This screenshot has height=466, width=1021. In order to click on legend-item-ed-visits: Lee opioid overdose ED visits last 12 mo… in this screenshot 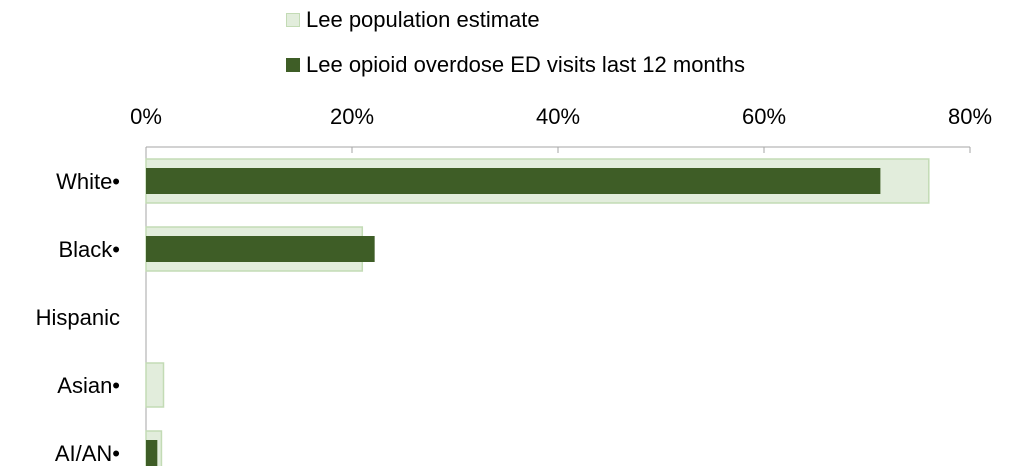, I will do `click(515, 65)`.